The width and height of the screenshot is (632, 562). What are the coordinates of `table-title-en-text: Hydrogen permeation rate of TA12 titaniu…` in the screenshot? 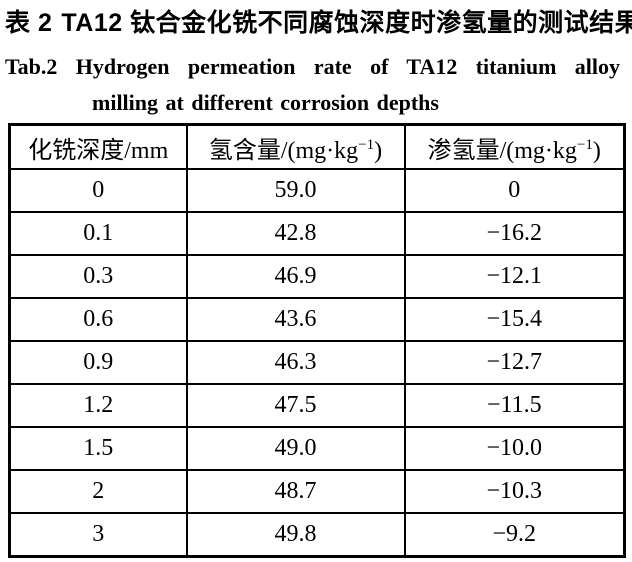 It's located at (348, 66).